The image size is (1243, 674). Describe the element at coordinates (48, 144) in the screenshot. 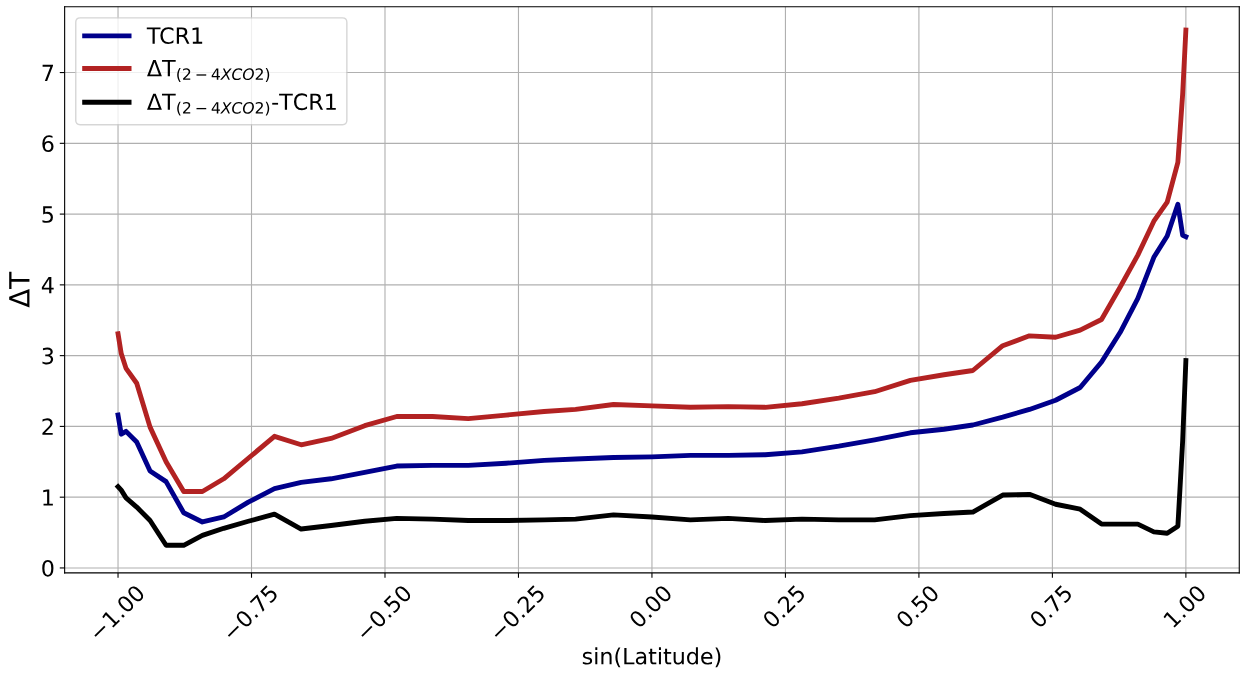

I see `y-tick-label: 6` at that location.